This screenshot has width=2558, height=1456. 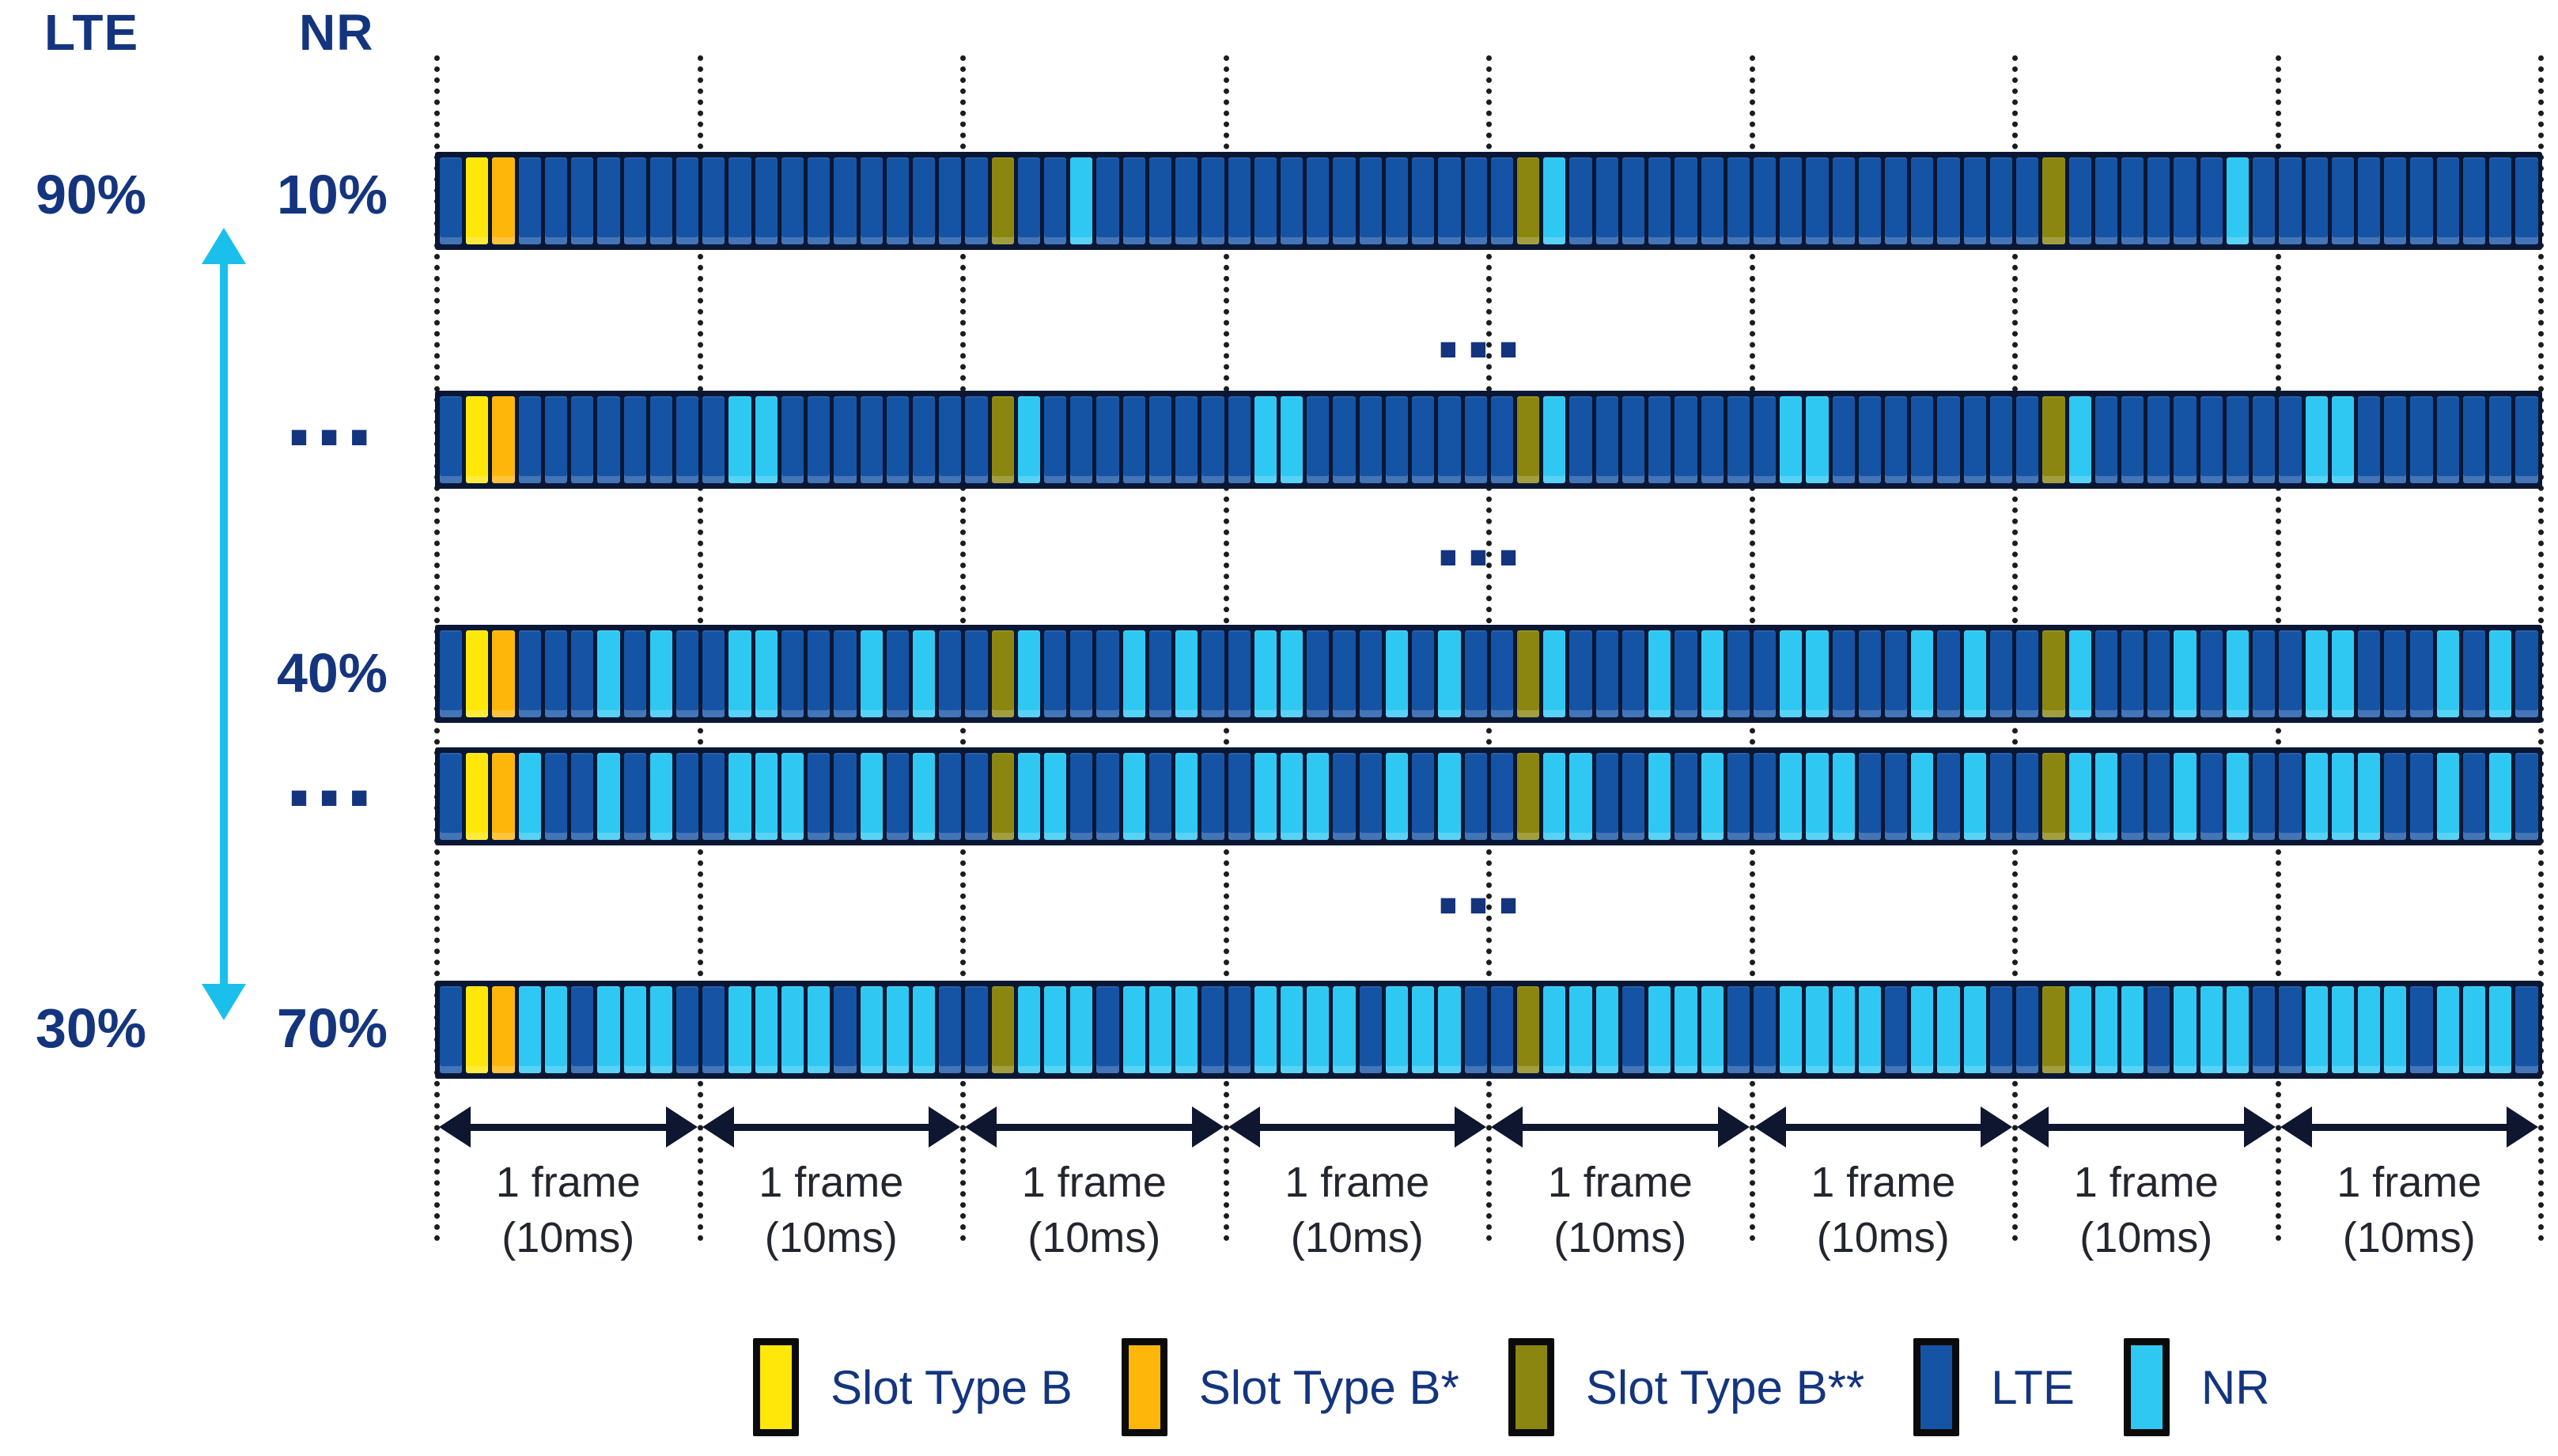 What do you see at coordinates (1994, 1387) in the screenshot?
I see `legend-item-lte: LTE` at bounding box center [1994, 1387].